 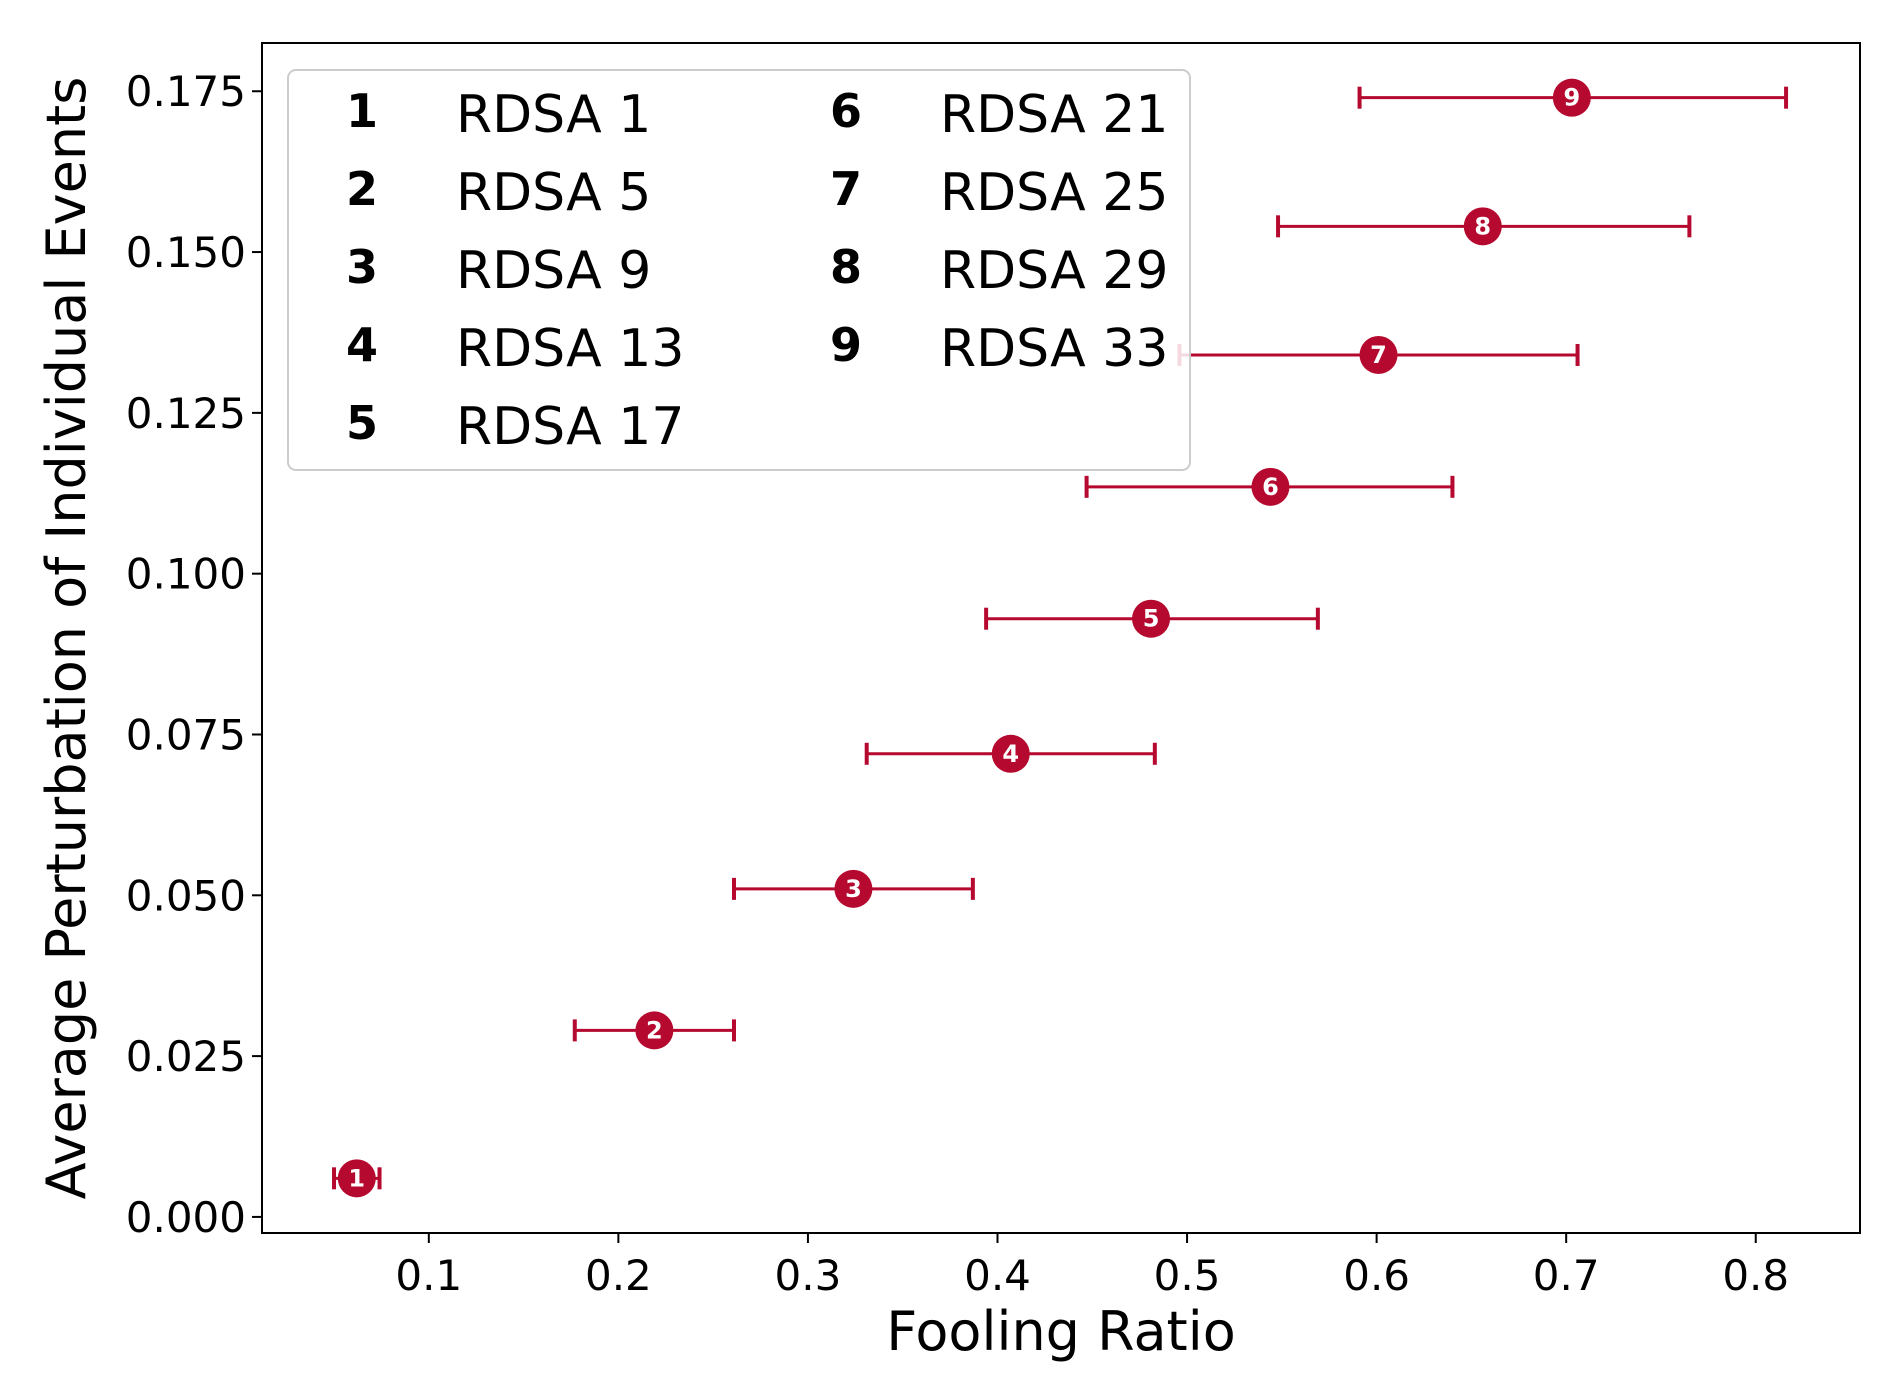 What do you see at coordinates (1054, 349) in the screenshot?
I see `legend-label: RDSA 33` at bounding box center [1054, 349].